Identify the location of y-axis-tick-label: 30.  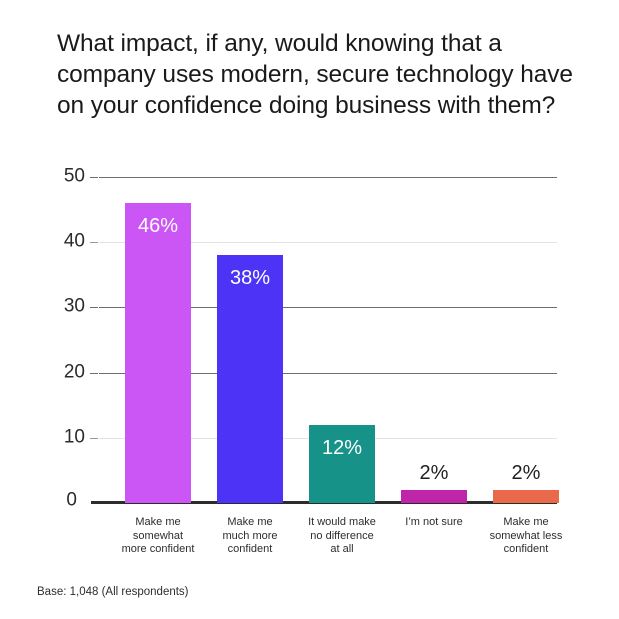
(74, 306).